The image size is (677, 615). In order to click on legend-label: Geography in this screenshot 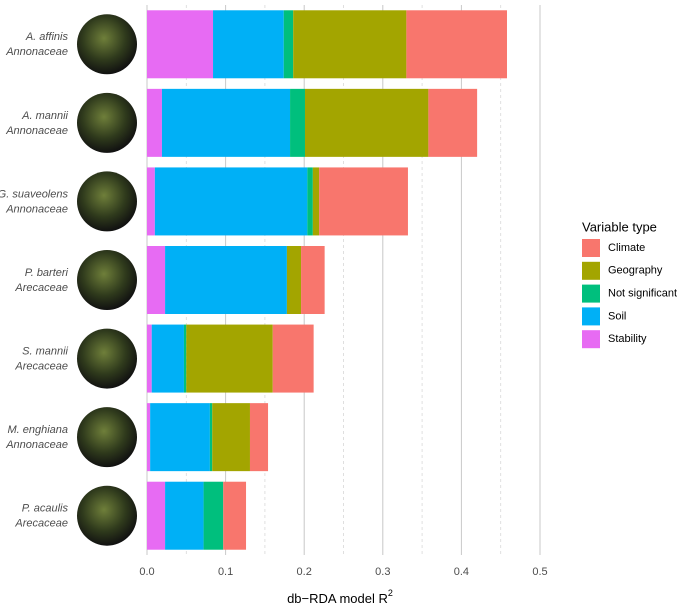, I will do `click(635, 271)`.